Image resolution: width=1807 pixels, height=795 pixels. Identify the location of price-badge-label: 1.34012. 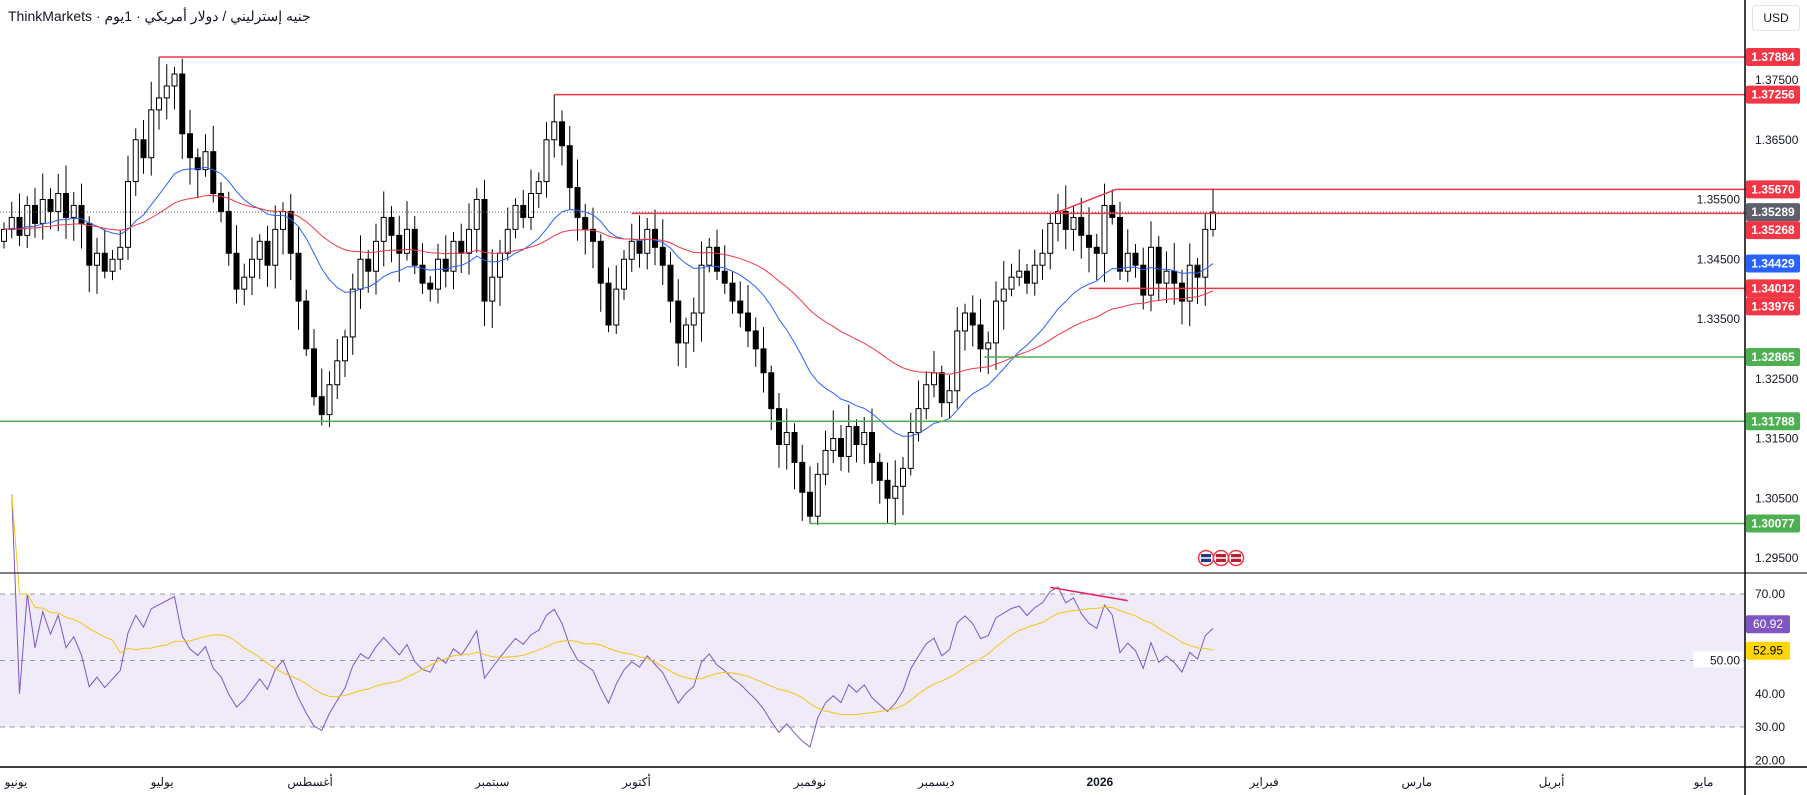
(1773, 288).